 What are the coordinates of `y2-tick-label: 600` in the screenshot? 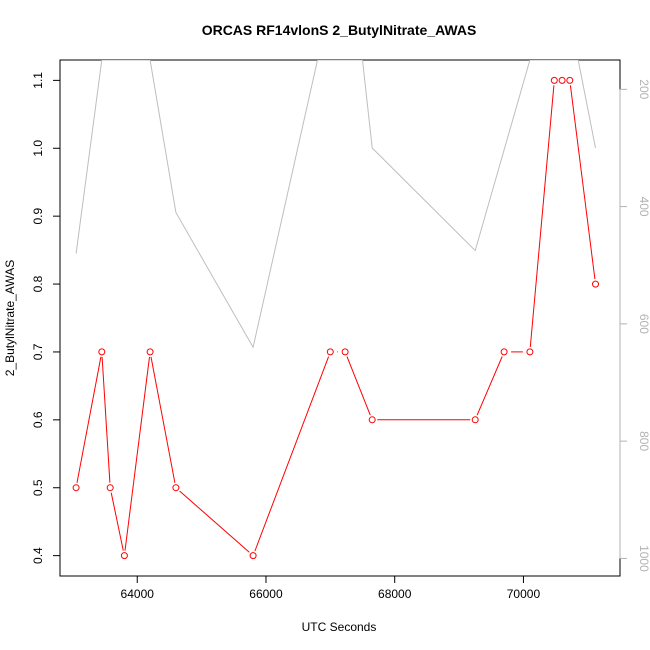 It's located at (643, 324).